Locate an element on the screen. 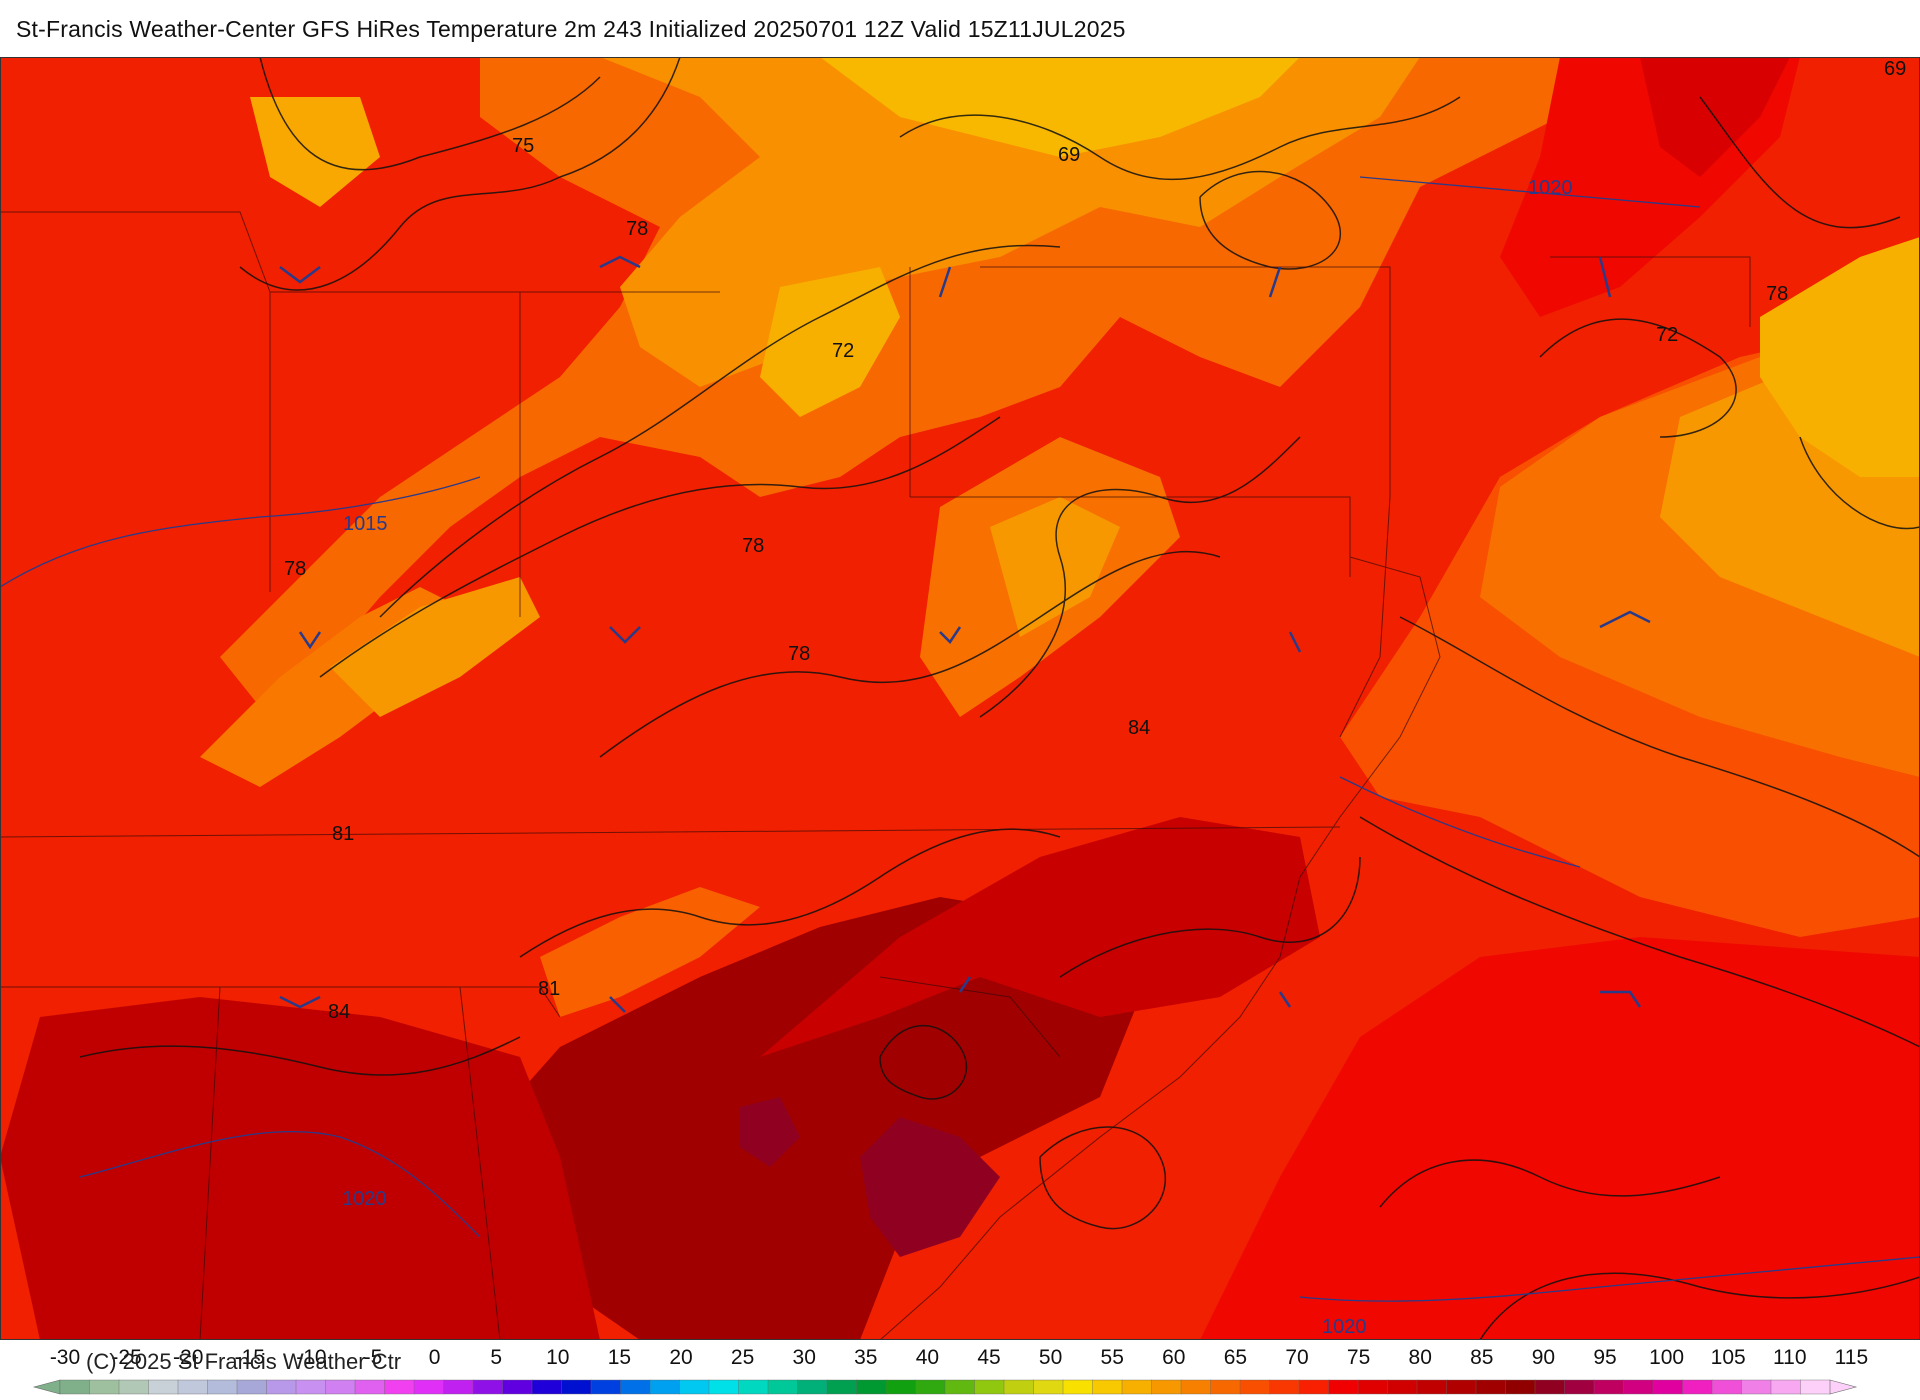 The image size is (1920, 1400). colorbar-arrow-right is located at coordinates (1843, 1387).